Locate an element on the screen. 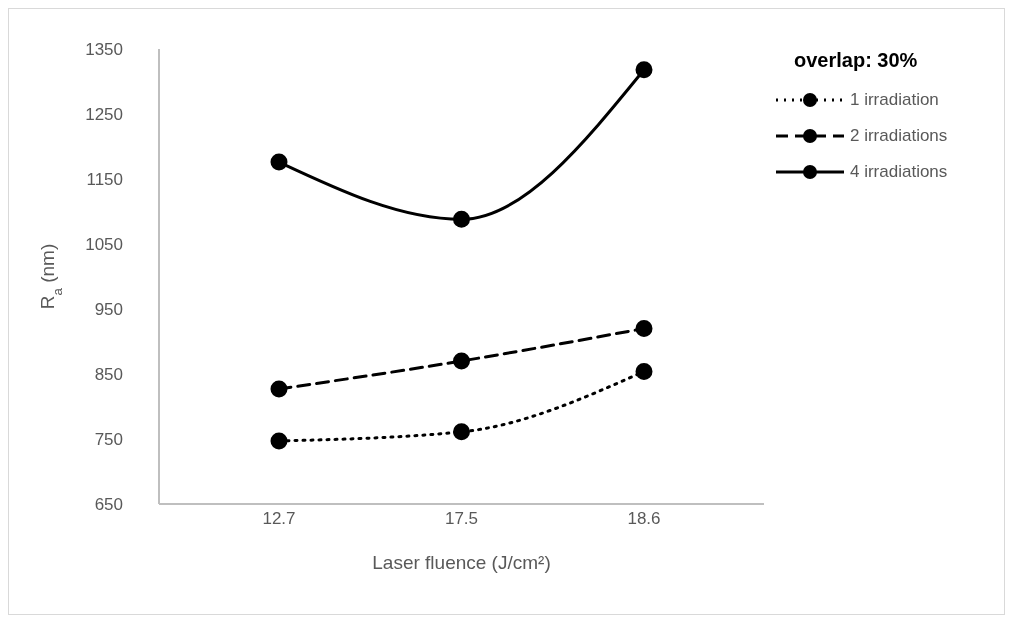  x-tick-label: 17.5 is located at coordinates (461, 519).